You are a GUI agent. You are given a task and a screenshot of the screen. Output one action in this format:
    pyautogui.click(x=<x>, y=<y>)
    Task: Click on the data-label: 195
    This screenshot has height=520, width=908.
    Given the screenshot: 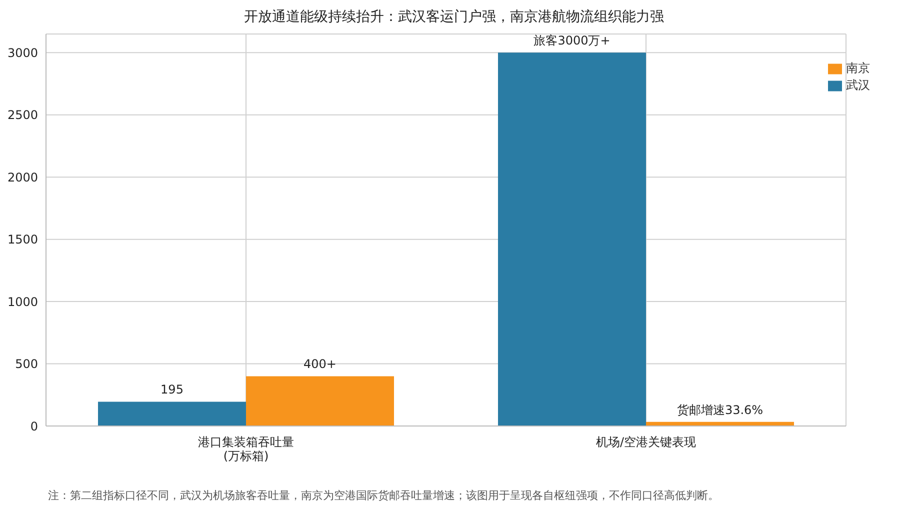 What is the action you would take?
    pyautogui.click(x=172, y=389)
    